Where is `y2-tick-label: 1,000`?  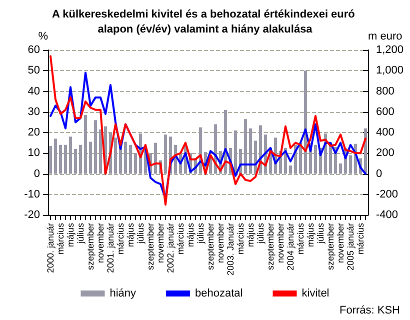 y2-tick-label: 1,000 is located at coordinates (390, 70).